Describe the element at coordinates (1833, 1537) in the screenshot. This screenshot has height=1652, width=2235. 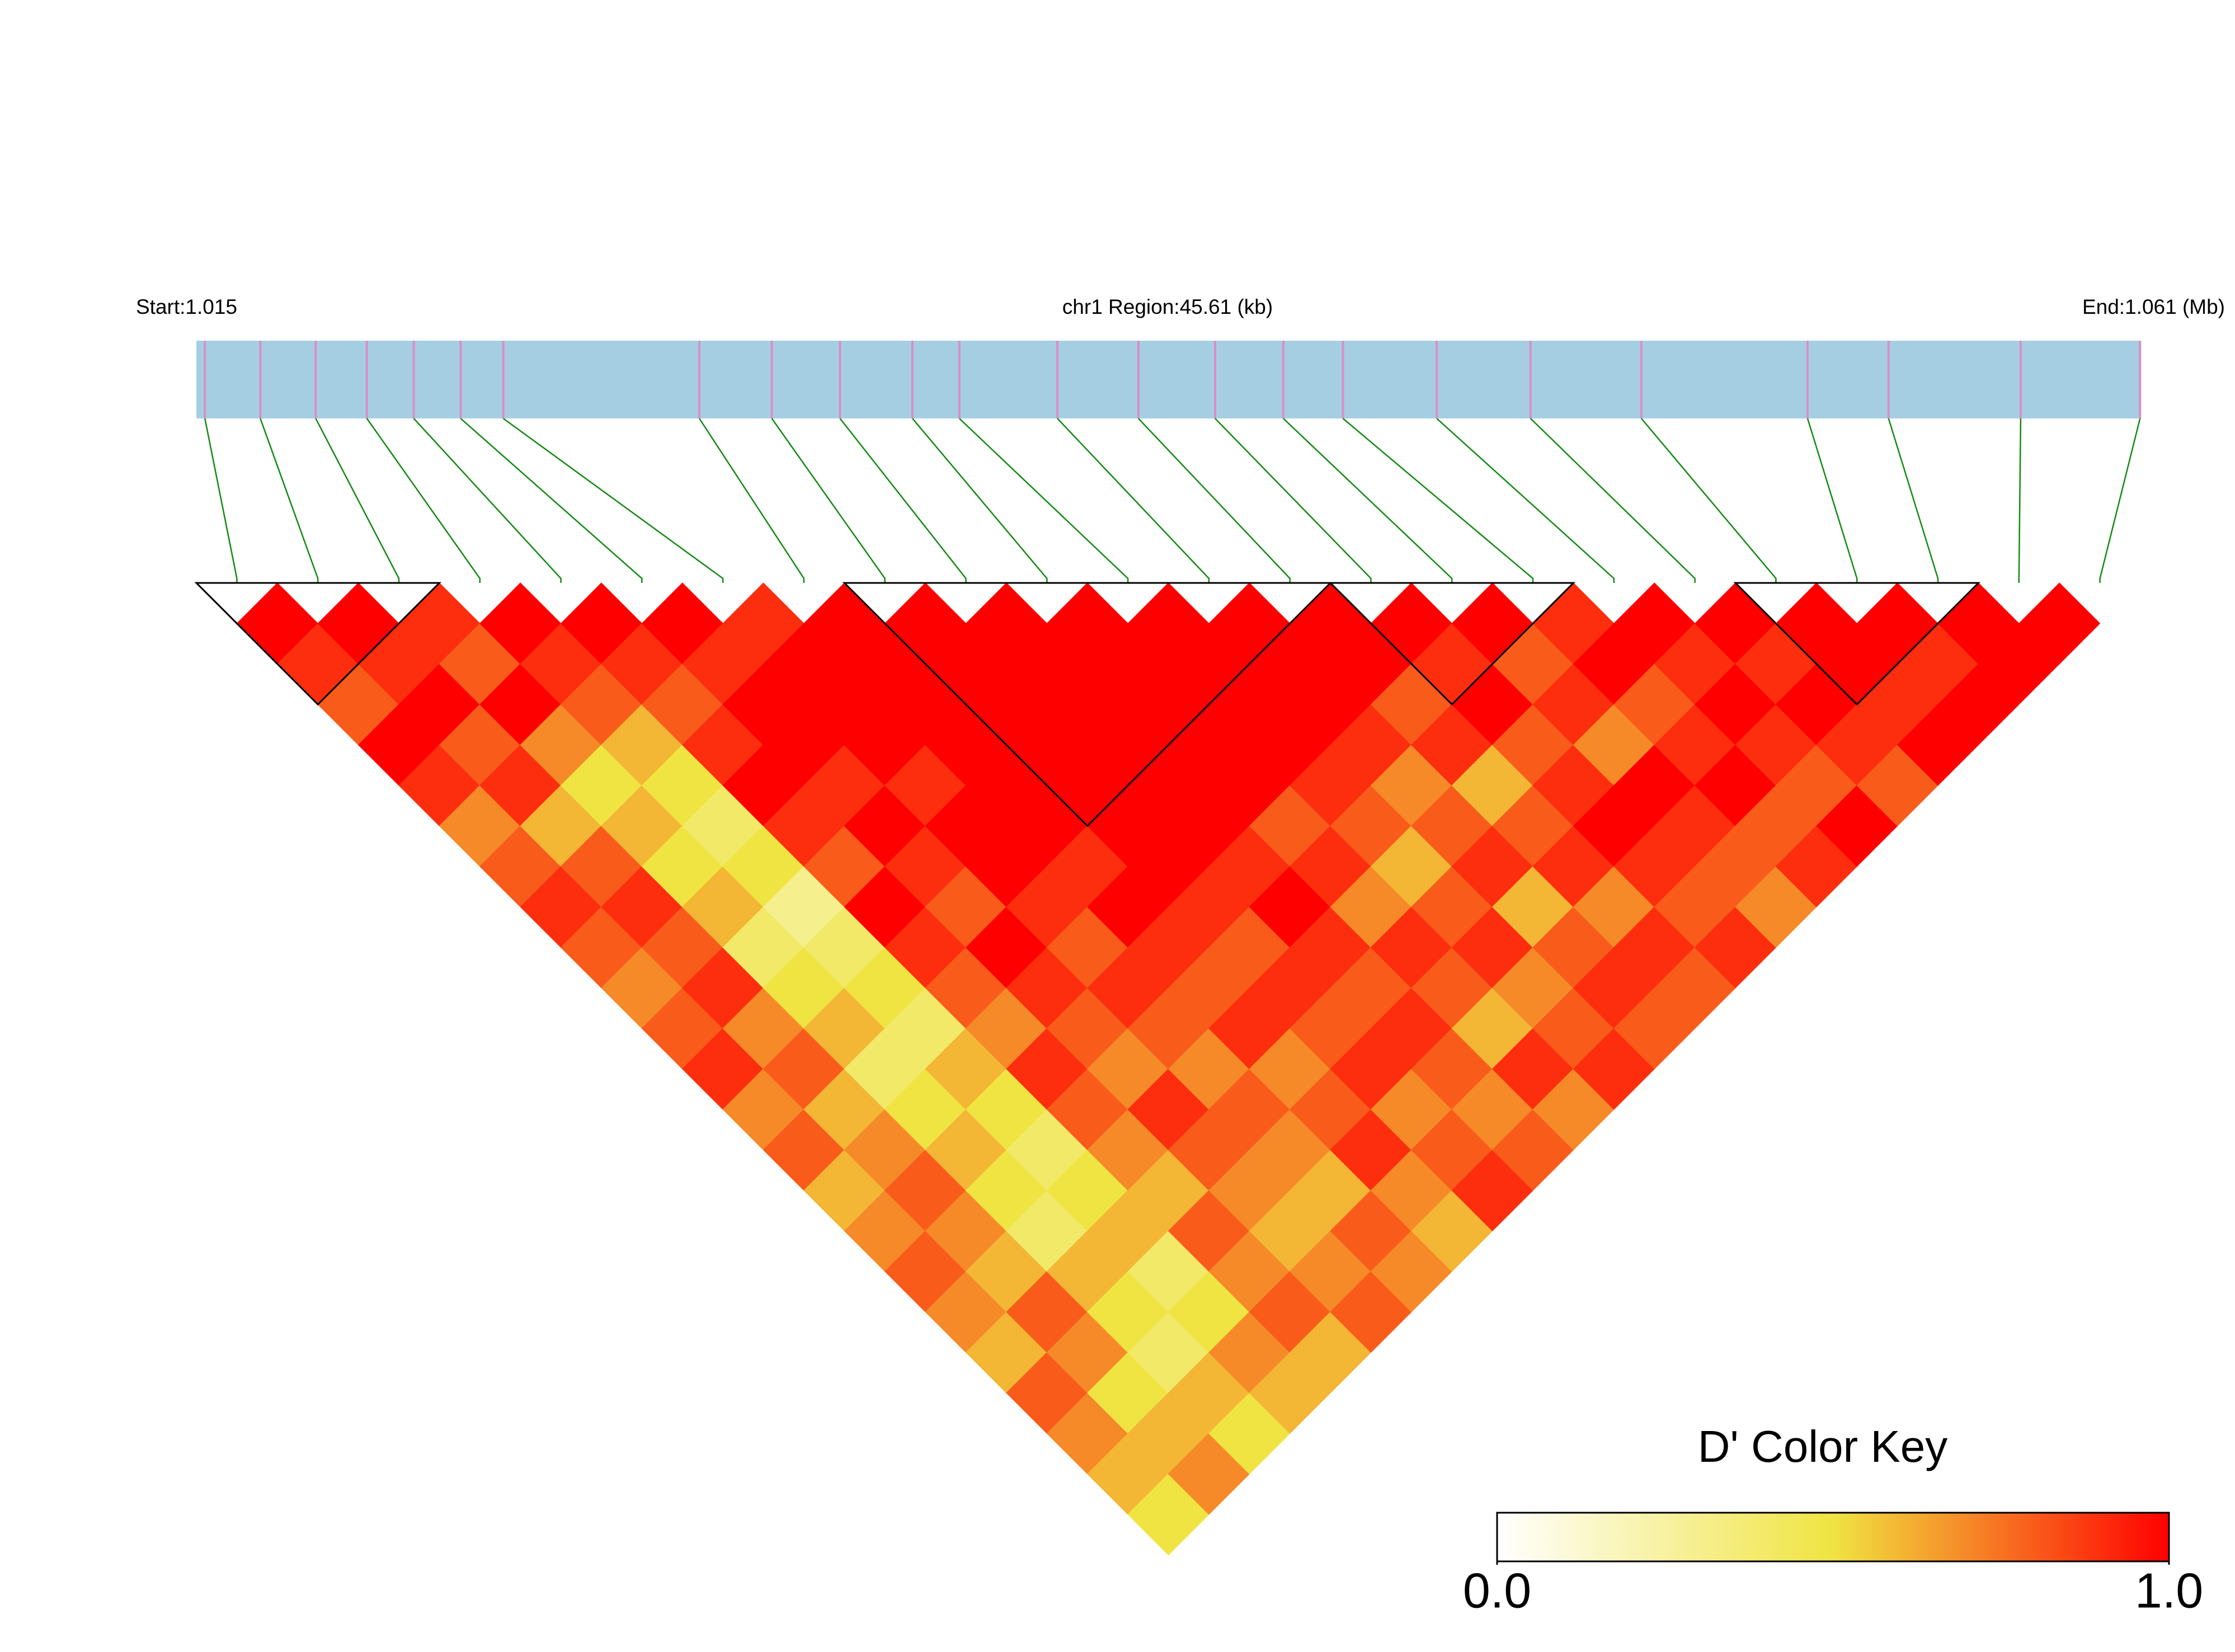
I see `colorbar` at that location.